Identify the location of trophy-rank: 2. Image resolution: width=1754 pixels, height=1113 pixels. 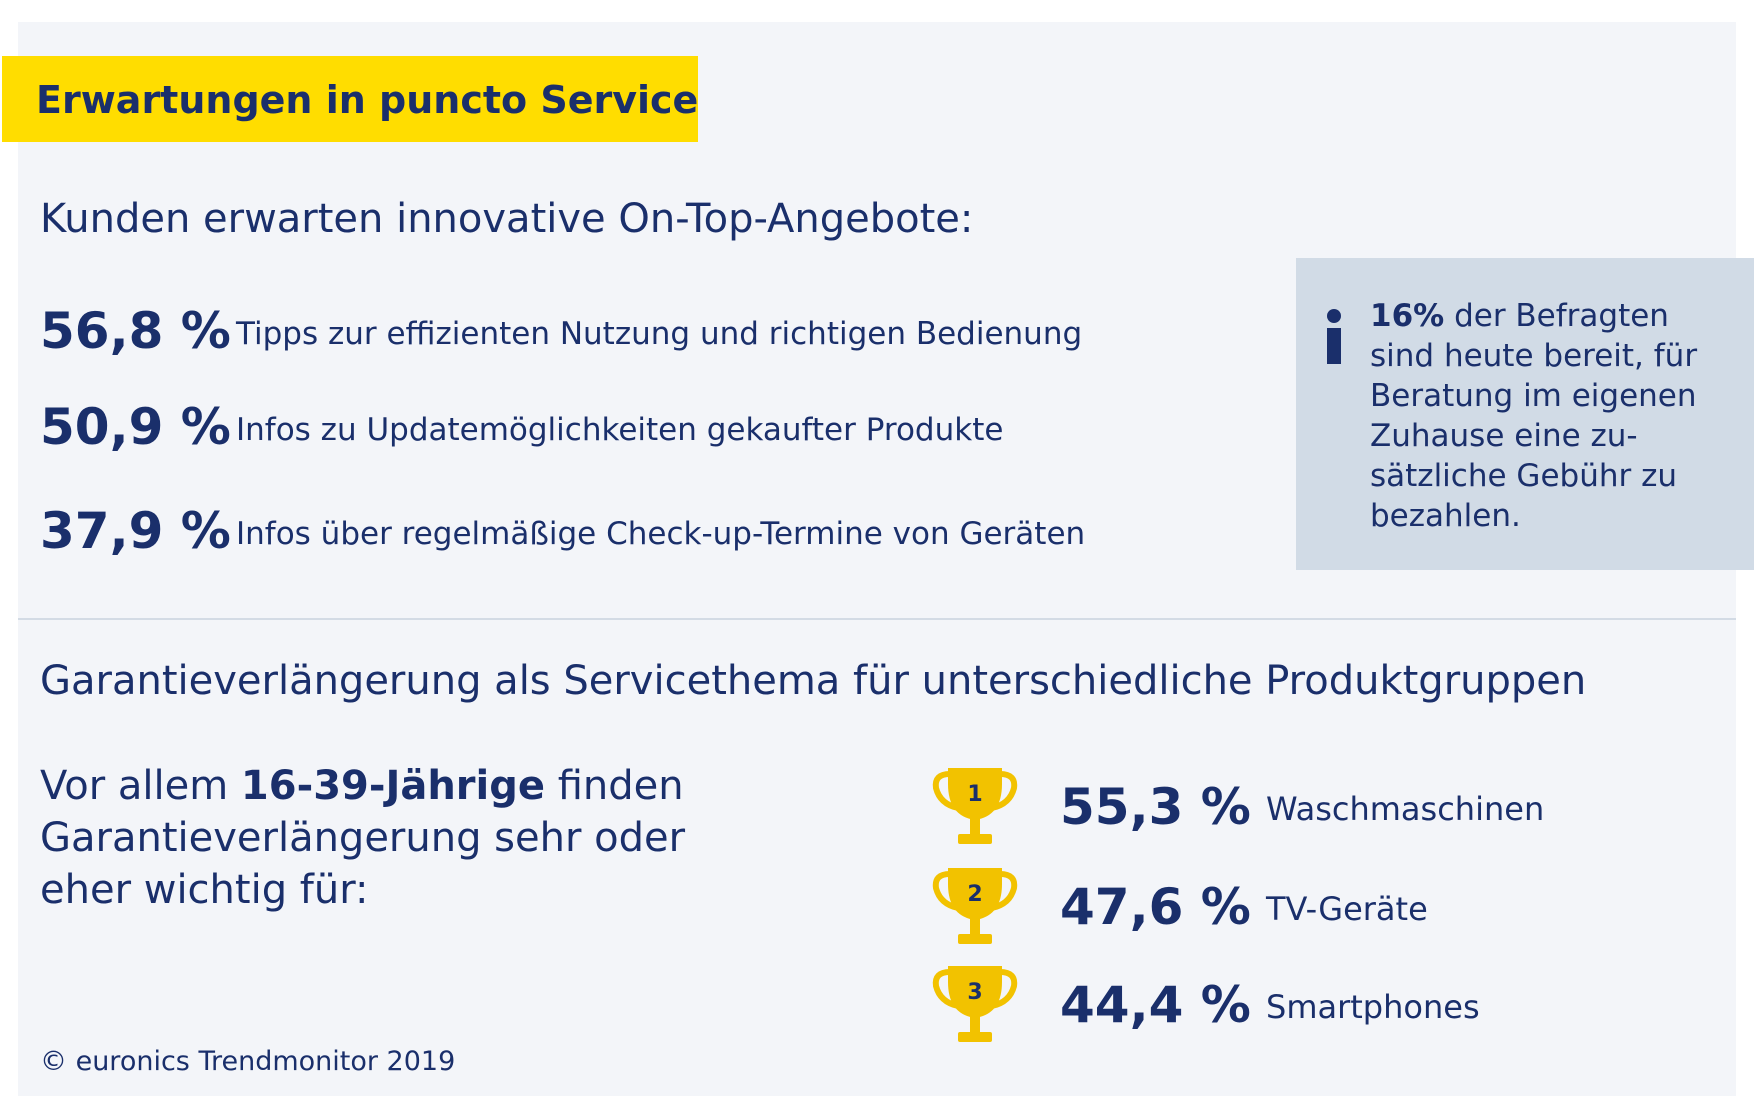
(974, 894).